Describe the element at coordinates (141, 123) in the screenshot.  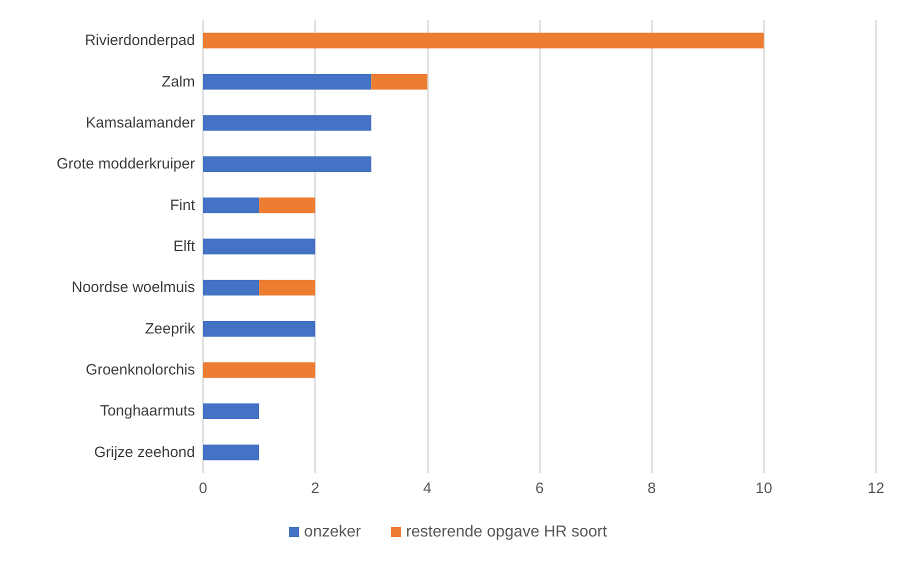
I see `y-tick-label: Kamsalamander` at that location.